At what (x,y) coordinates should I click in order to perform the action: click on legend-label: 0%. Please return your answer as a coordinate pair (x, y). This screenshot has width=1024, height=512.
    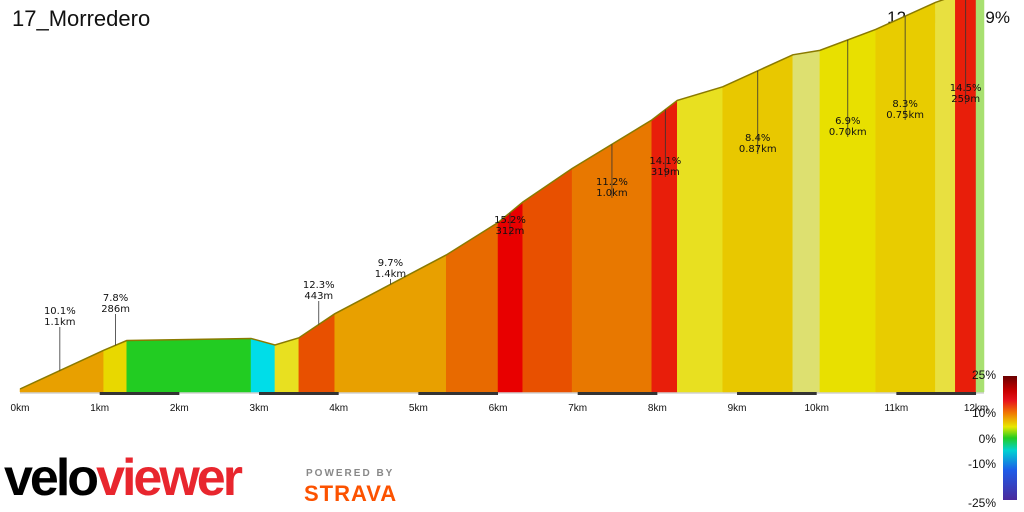
    Looking at the image, I should click on (987, 439).